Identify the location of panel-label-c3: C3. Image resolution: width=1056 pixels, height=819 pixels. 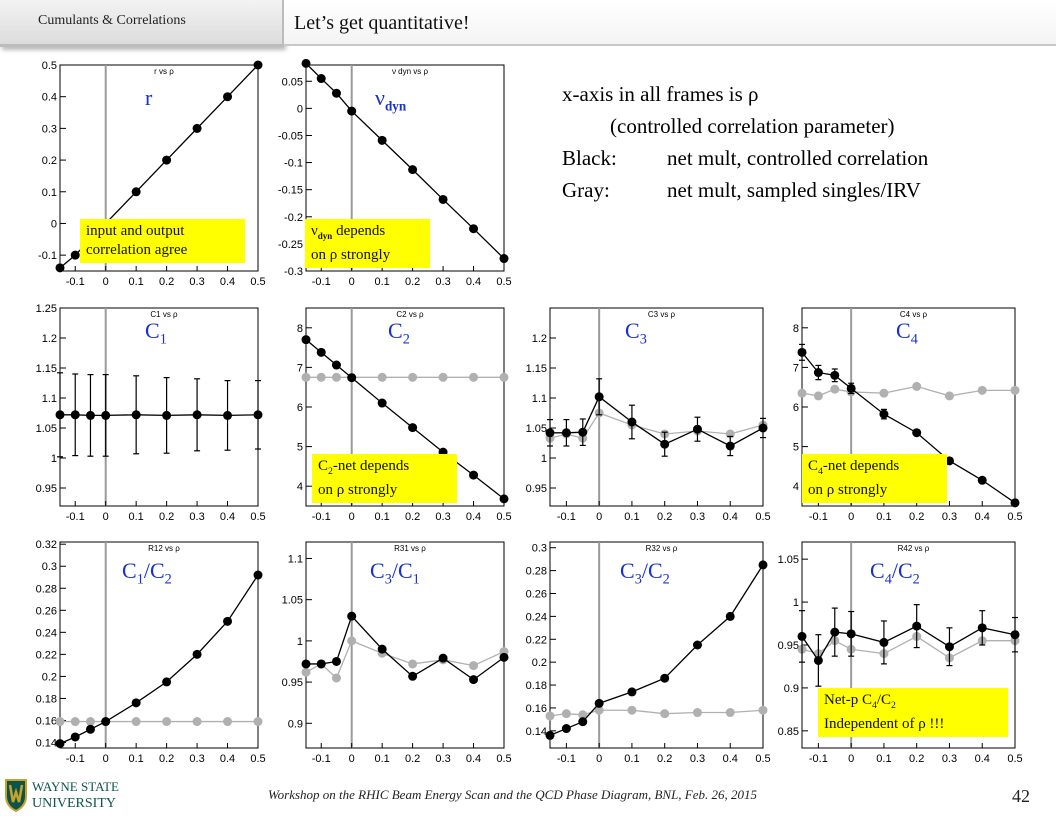
(636, 333).